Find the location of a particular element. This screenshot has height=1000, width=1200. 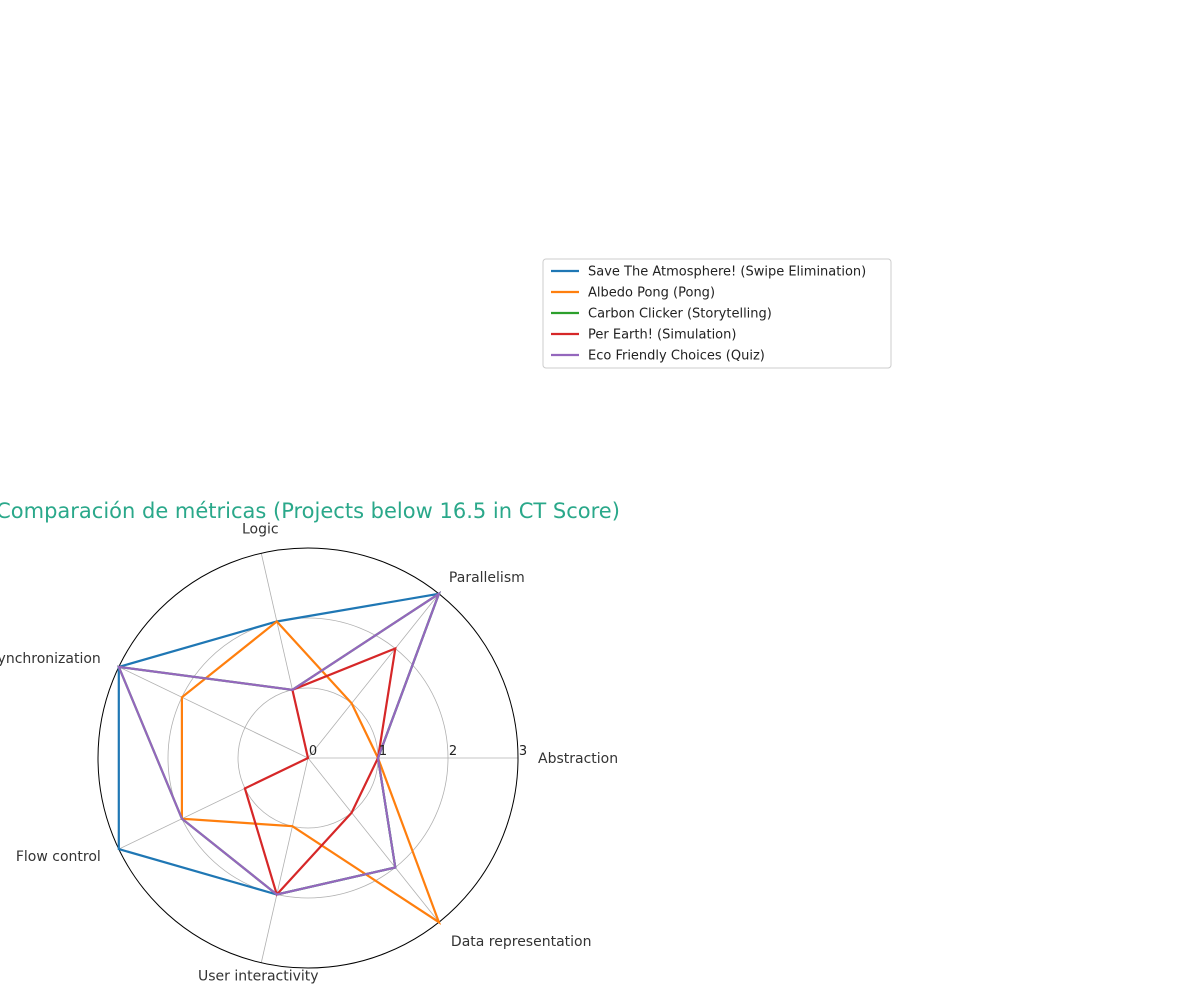

radial-tick-label: 0 is located at coordinates (313, 751).